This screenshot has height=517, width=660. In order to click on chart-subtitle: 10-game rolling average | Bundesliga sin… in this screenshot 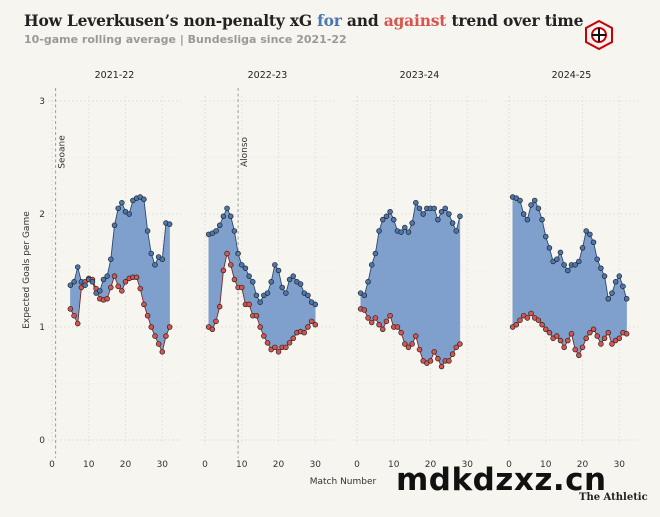, I will do `click(185, 39)`.